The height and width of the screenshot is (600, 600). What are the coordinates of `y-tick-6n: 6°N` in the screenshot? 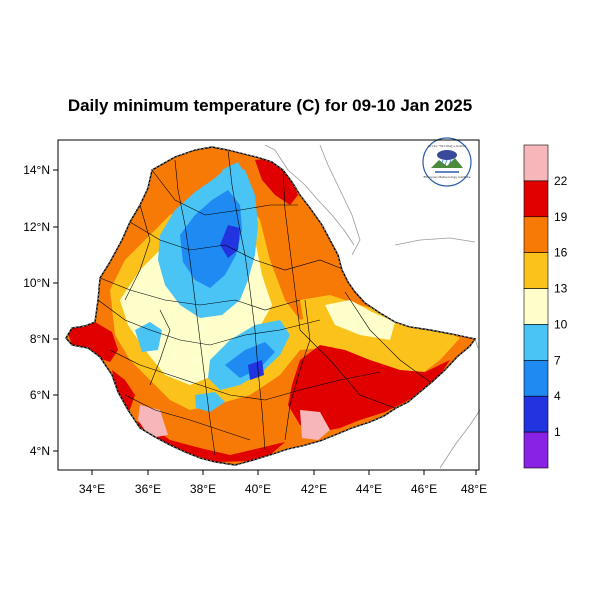 It's located at (40, 395).